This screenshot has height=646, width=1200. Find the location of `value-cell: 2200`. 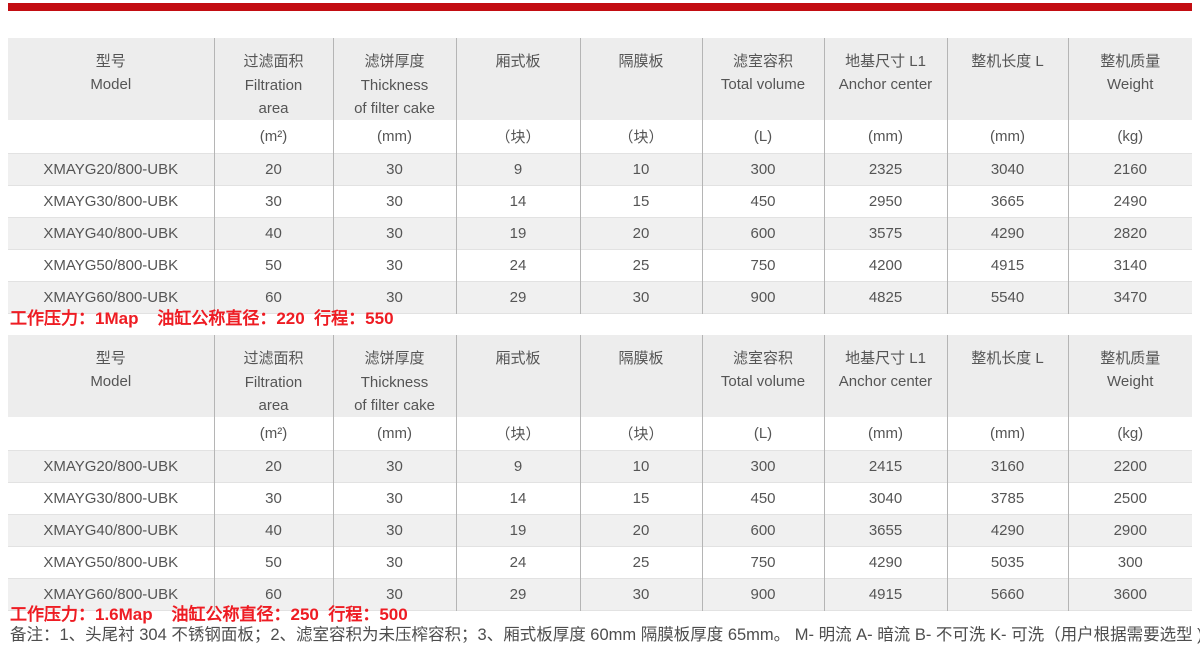

value-cell: 2200 is located at coordinates (1129, 466).